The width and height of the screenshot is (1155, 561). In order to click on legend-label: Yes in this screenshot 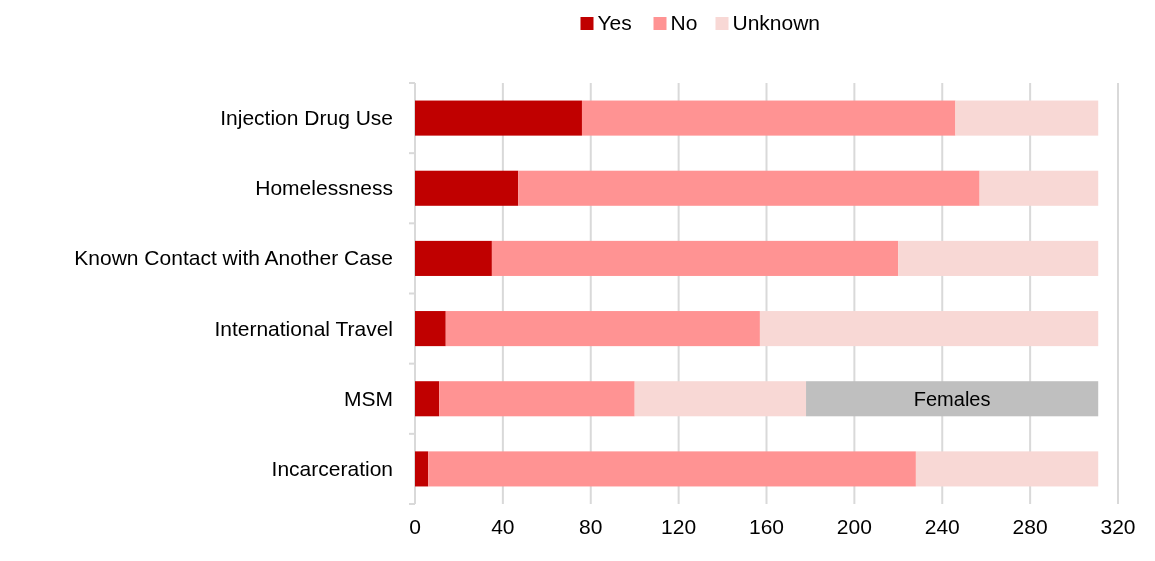, I will do `click(614, 22)`.